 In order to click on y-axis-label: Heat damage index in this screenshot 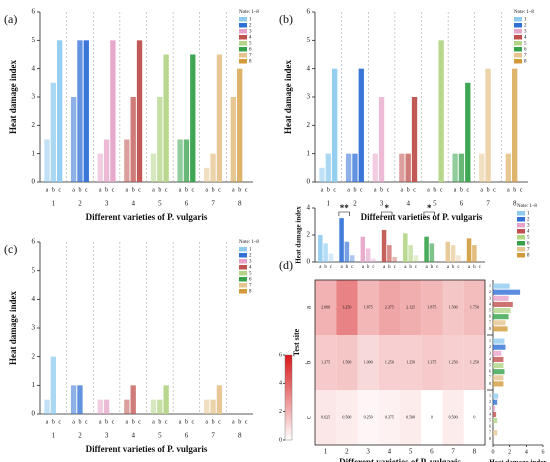, I will do `click(13, 328)`.